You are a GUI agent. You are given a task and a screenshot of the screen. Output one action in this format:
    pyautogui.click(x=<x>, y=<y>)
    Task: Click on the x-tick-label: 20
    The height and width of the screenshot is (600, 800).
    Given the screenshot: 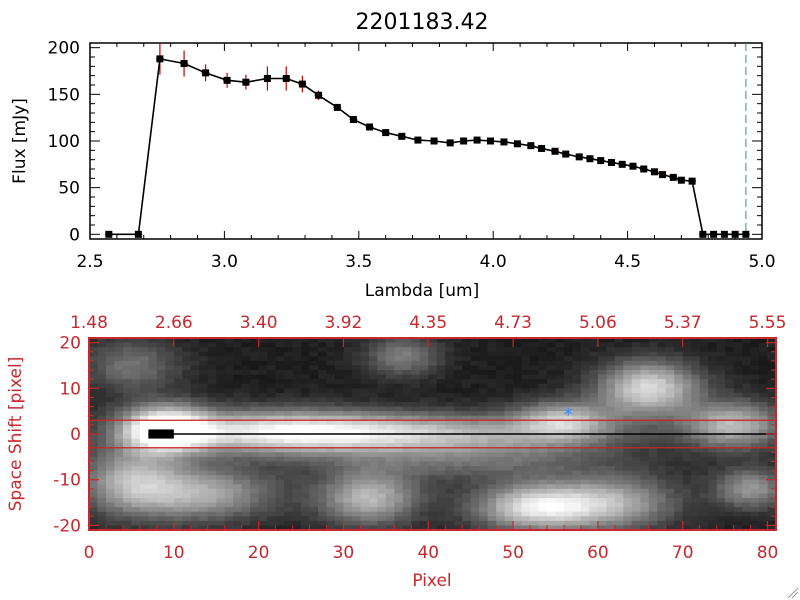 What is the action you would take?
    pyautogui.click(x=259, y=553)
    